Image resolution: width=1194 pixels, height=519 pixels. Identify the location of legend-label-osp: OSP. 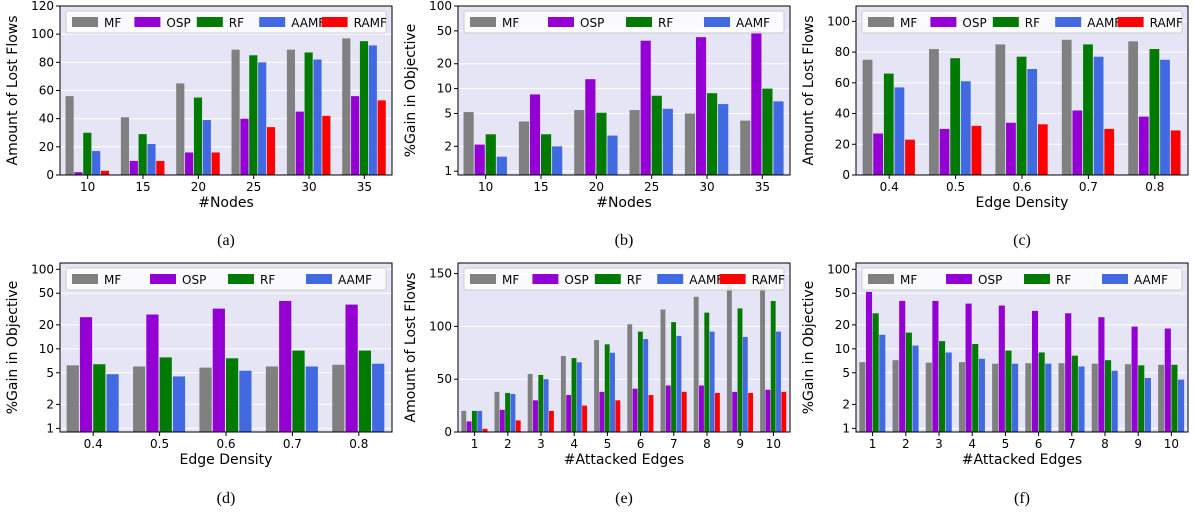
(974, 23).